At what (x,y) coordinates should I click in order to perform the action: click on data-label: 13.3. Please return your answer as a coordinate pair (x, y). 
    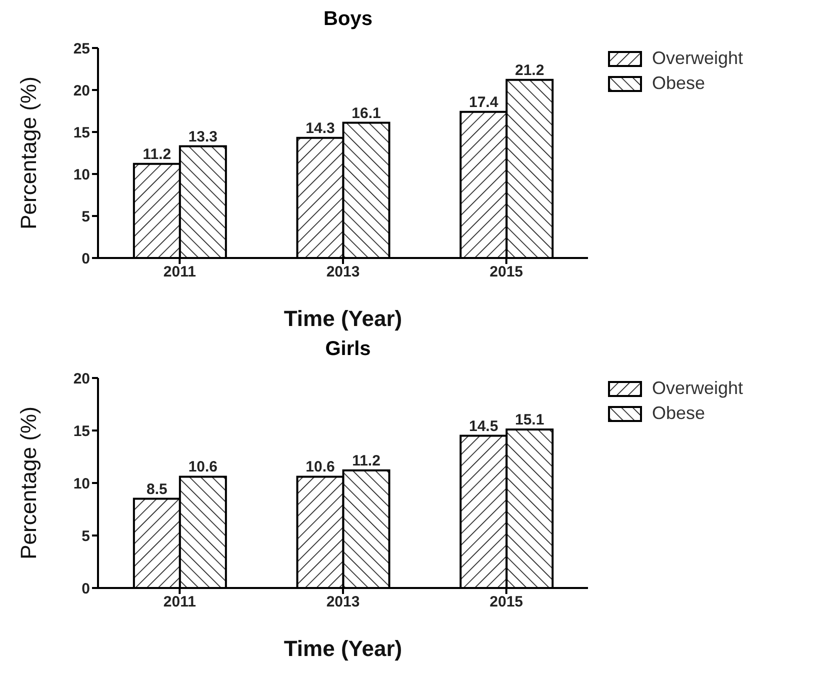
    Looking at the image, I should click on (203, 137).